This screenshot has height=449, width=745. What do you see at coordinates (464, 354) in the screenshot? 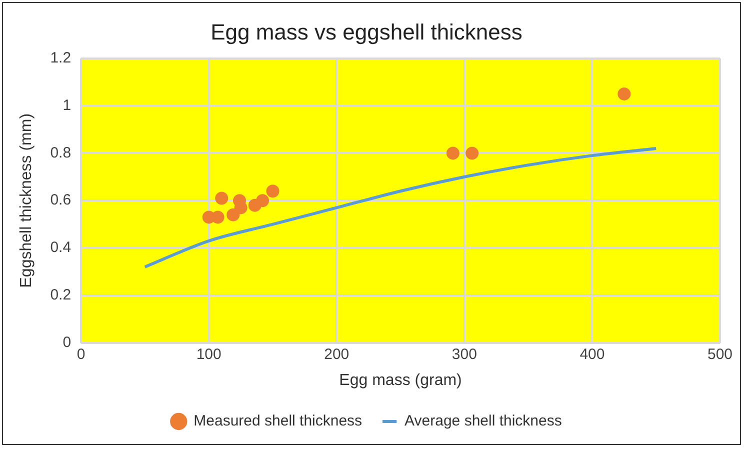
I see `x-tick-label: 300` at bounding box center [464, 354].